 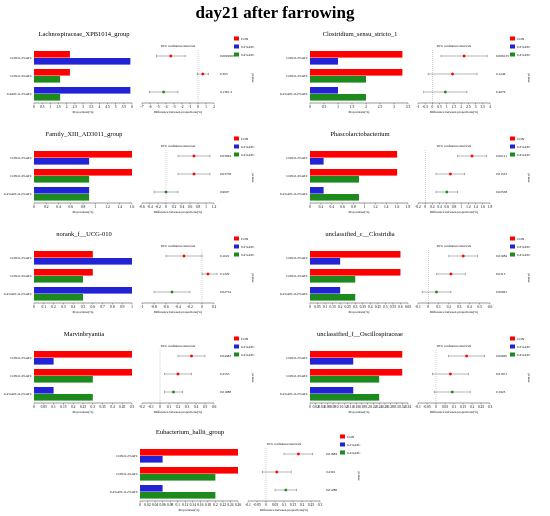 I want to click on p-value: 0.01088, so click(x=225, y=392).